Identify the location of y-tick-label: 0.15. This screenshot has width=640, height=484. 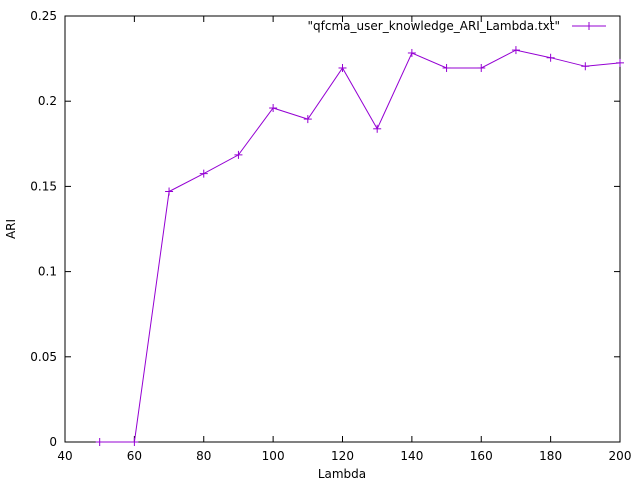
(43, 186).